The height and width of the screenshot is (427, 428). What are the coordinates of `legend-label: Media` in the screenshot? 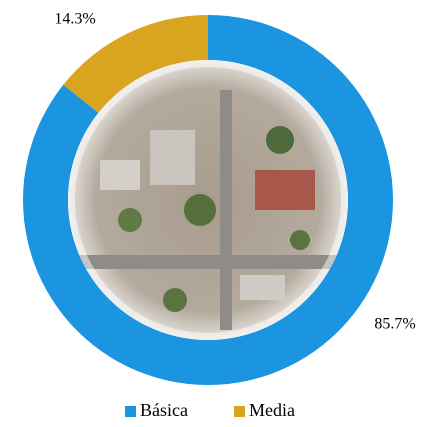 It's located at (272, 410).